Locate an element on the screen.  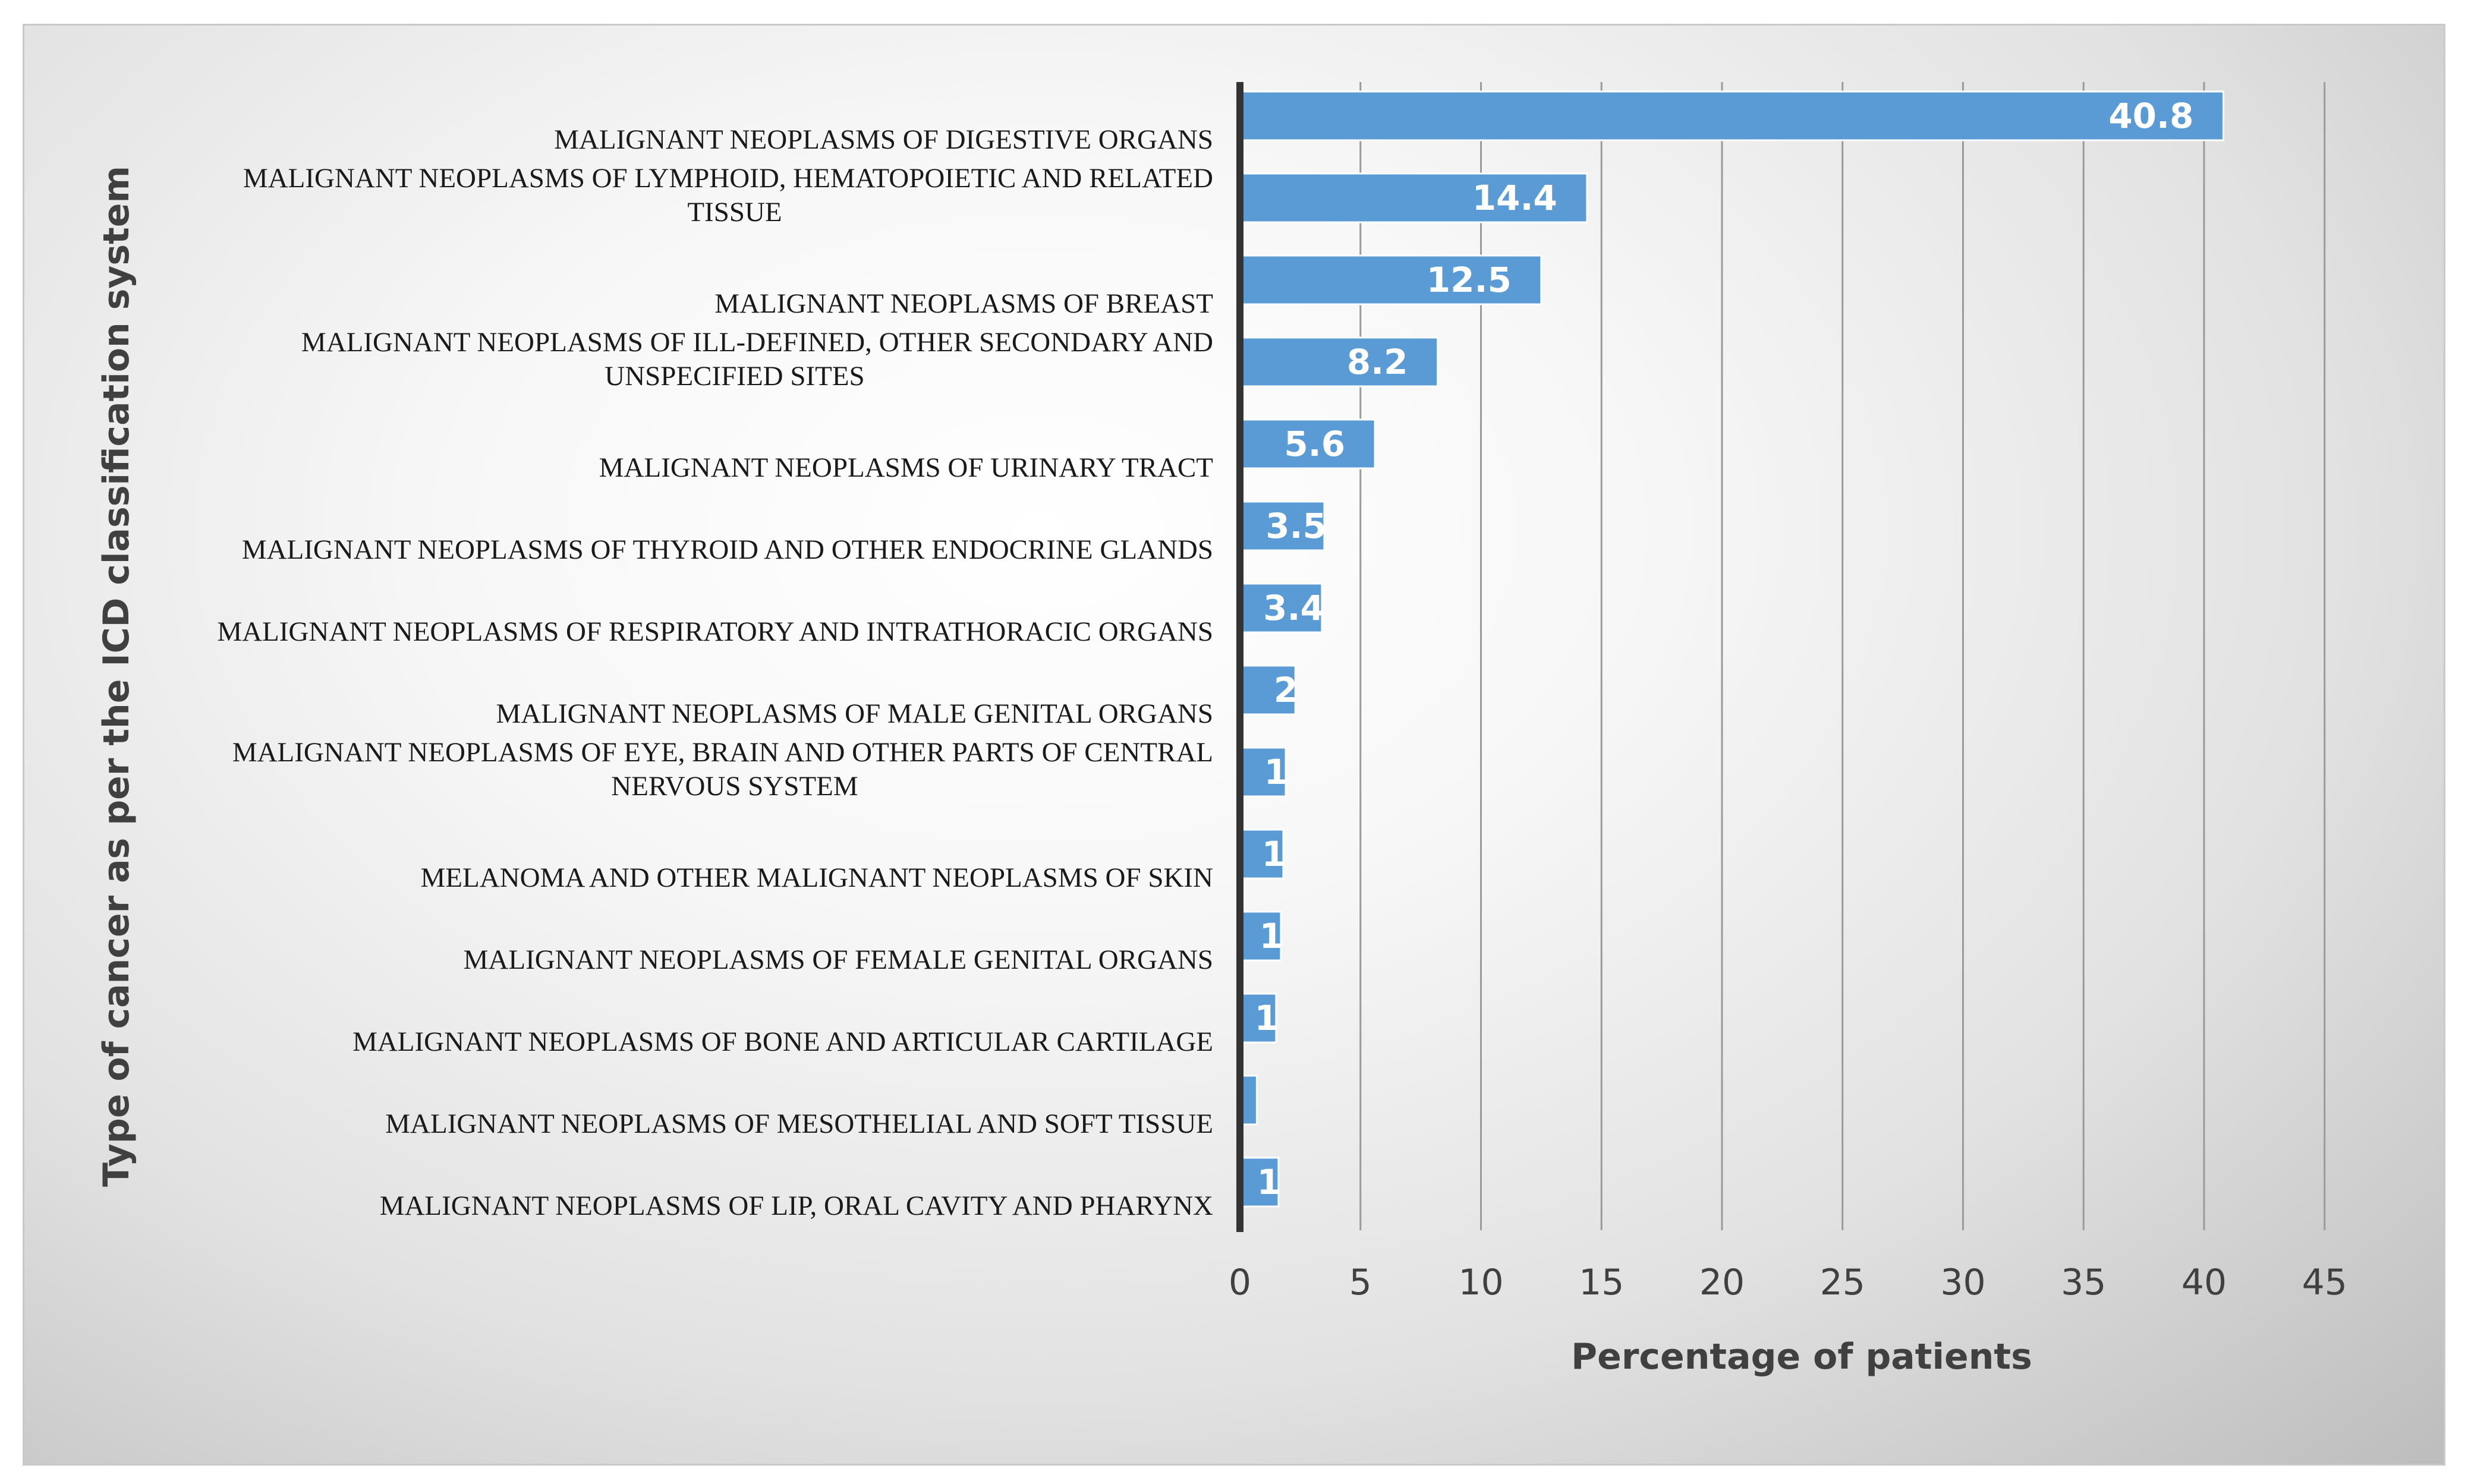
data-label-13: 1 is located at coordinates (1269, 1182).